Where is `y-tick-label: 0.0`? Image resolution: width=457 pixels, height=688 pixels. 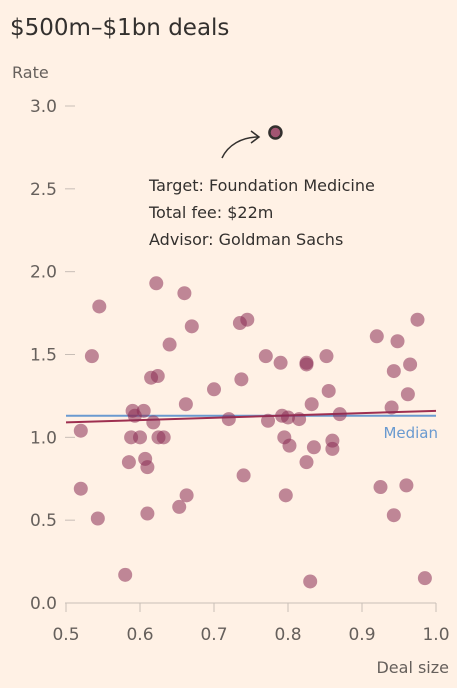 y-tick-label: 0.0 is located at coordinates (43, 604).